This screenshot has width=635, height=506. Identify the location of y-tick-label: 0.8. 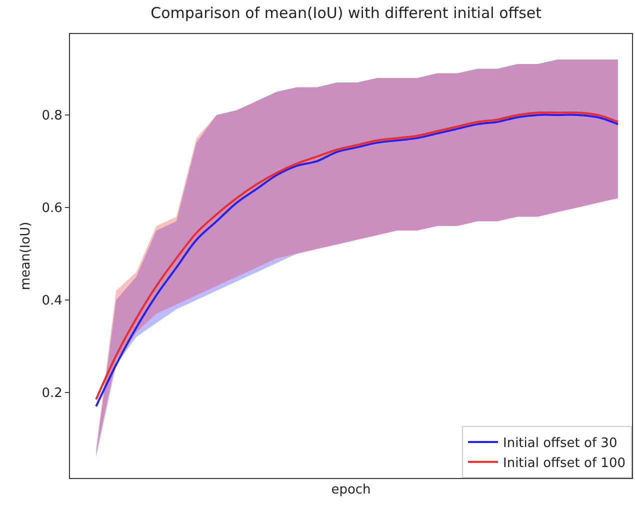
(52, 116).